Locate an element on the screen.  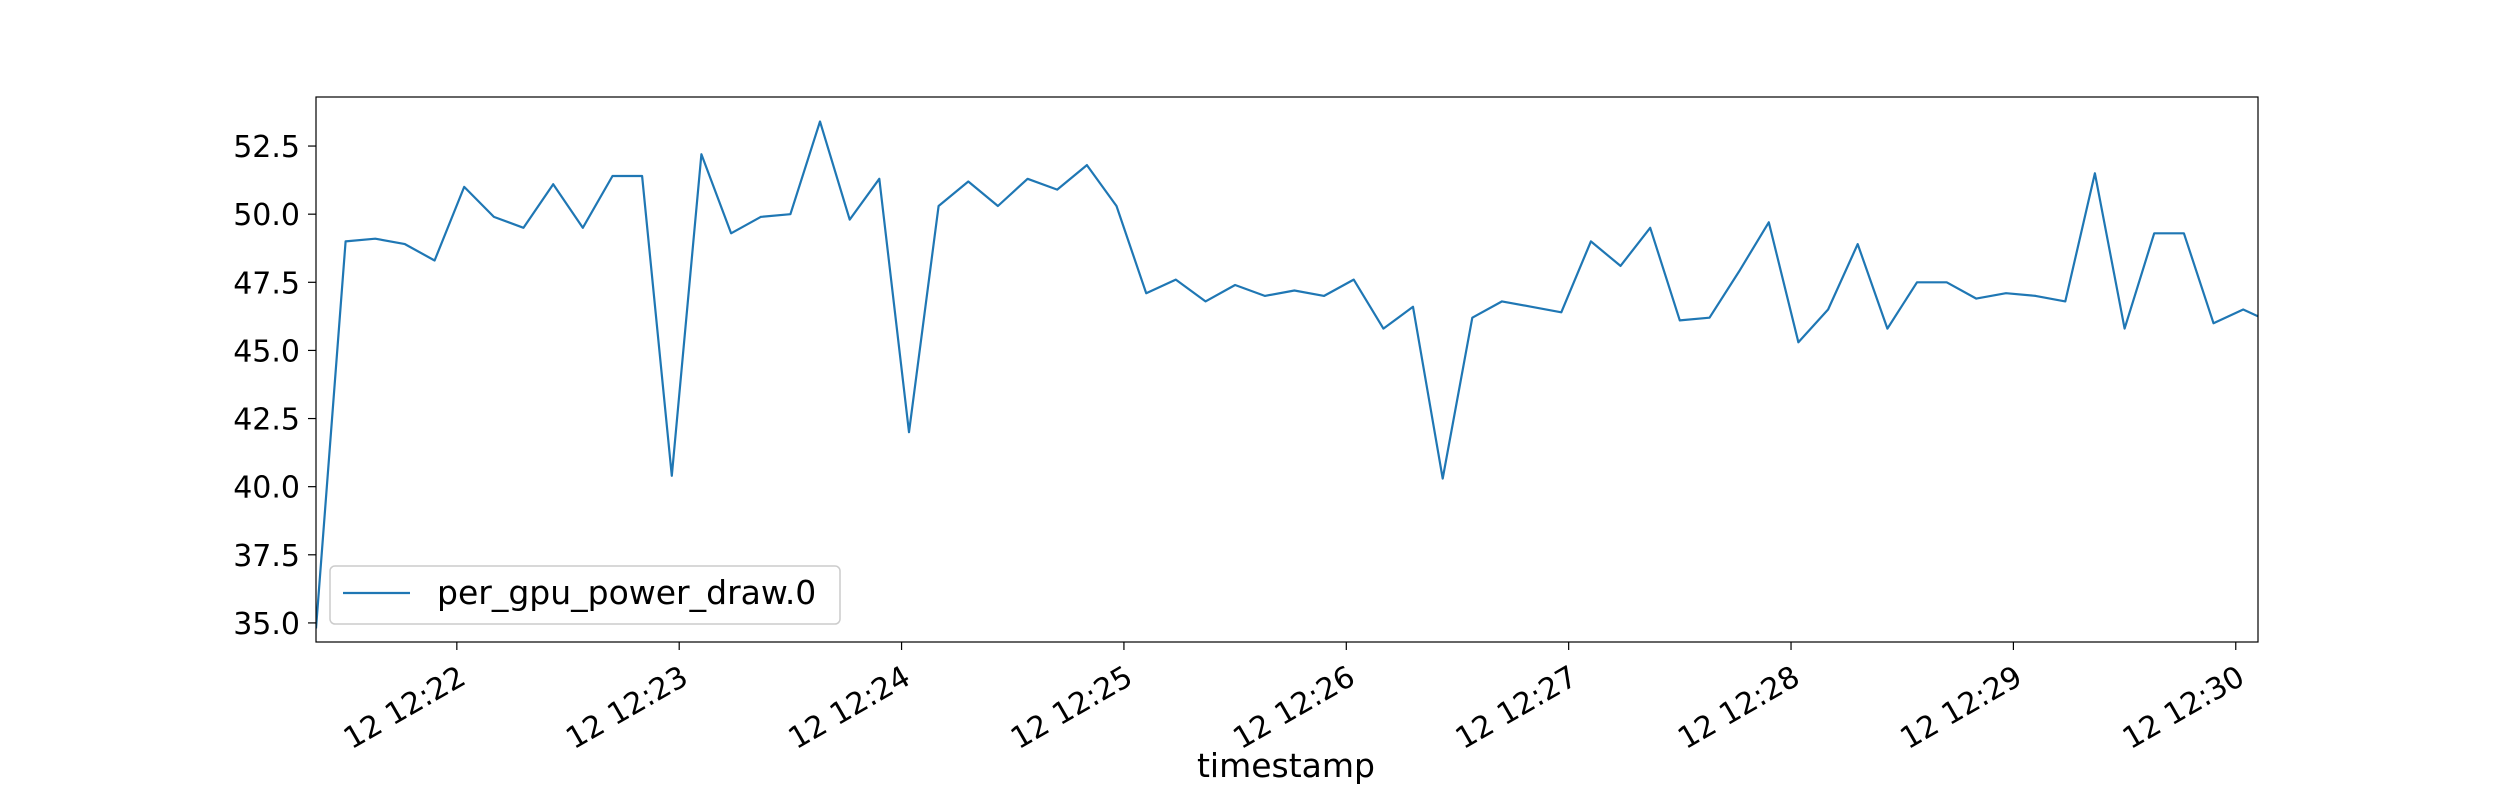
legend-box is located at coordinates (585, 595).